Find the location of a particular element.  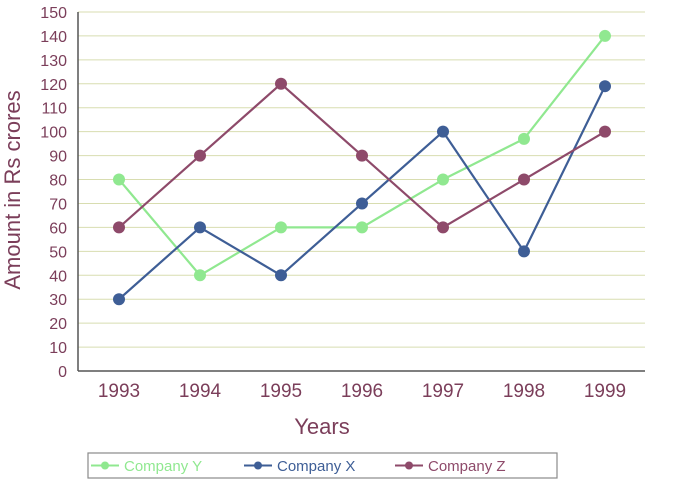

y-tick-label: 10 is located at coordinates (58, 348).